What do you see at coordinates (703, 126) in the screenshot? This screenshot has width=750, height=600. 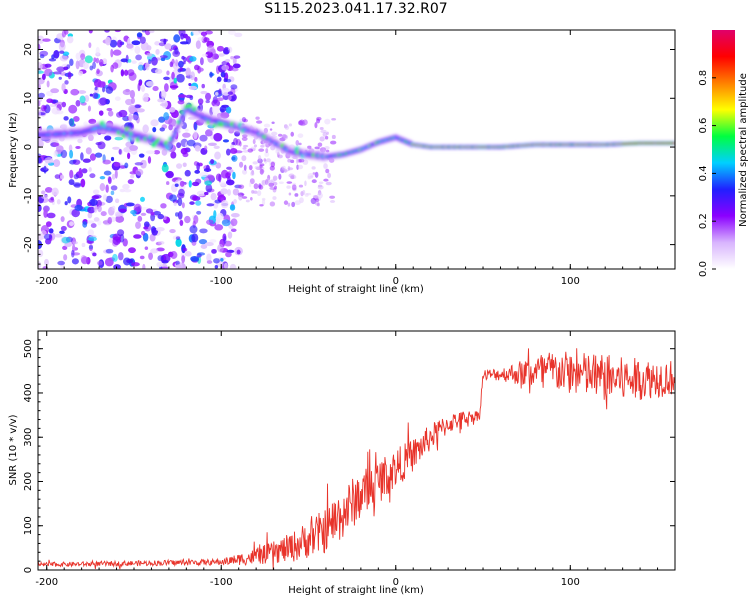 I see `colorbar-tick-label: 0.6` at bounding box center [703, 126].